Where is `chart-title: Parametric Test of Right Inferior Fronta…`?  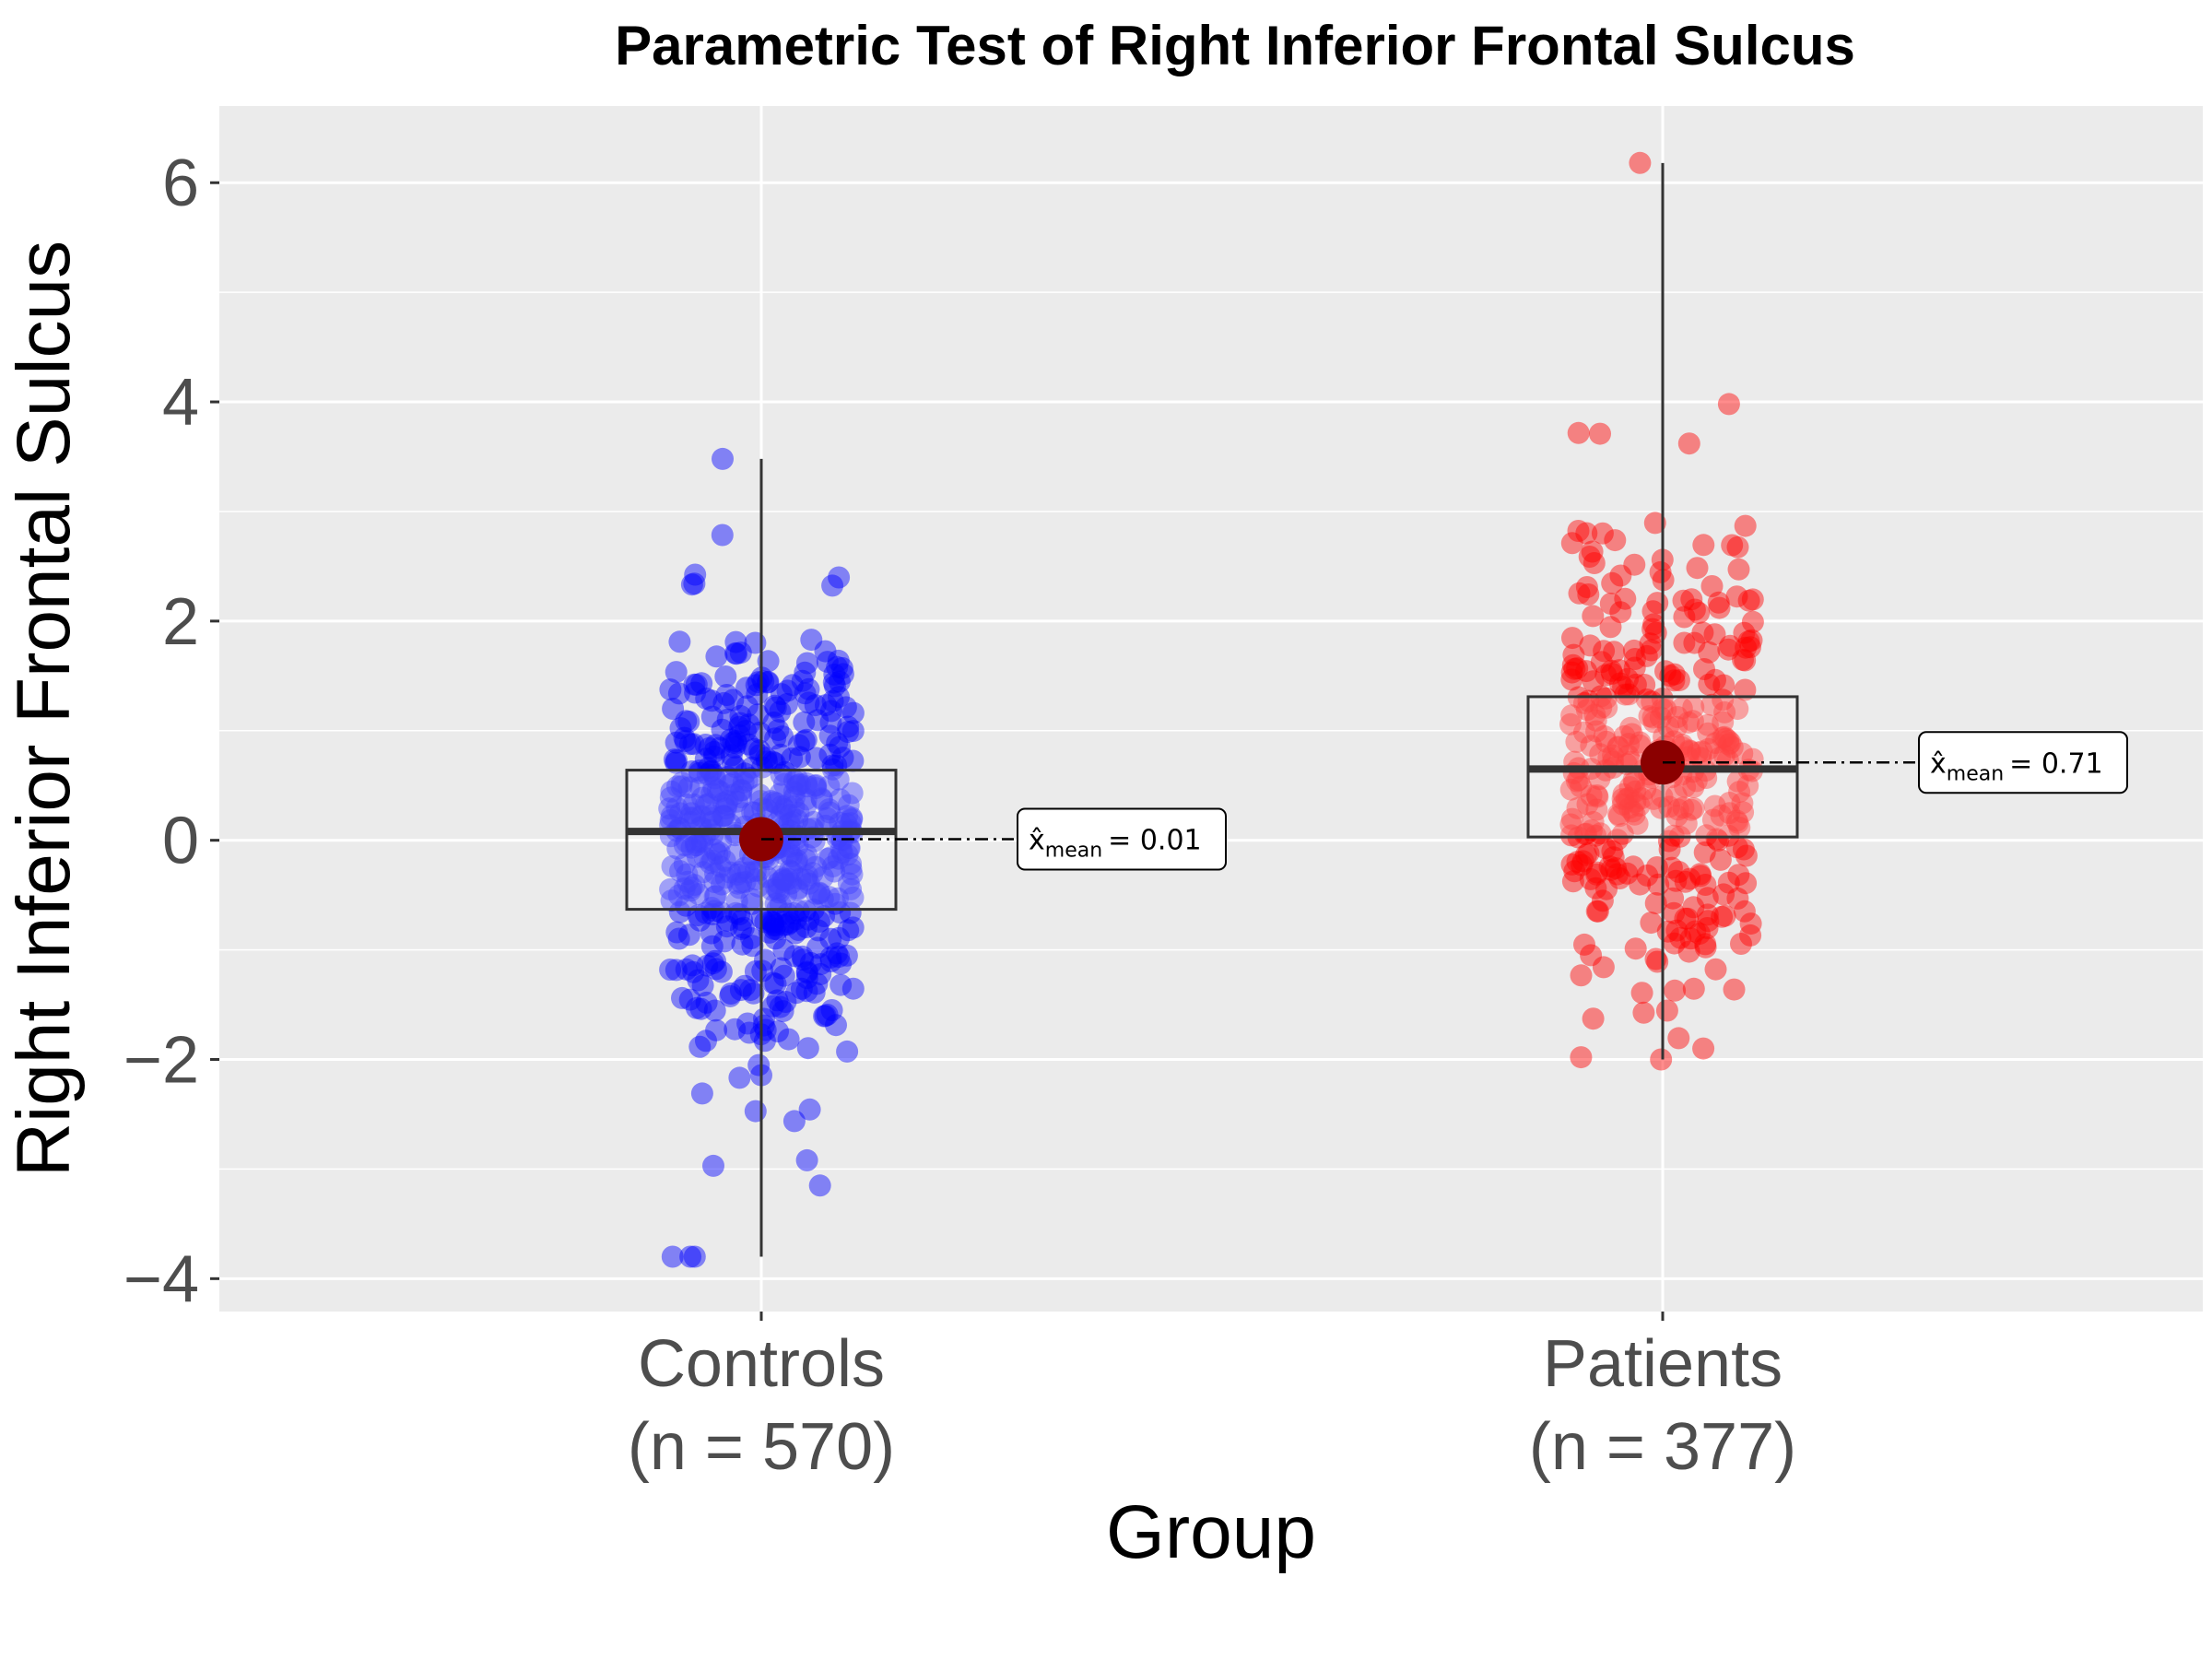 chart-title: Parametric Test of Right Inferior Fronta… is located at coordinates (1235, 45).